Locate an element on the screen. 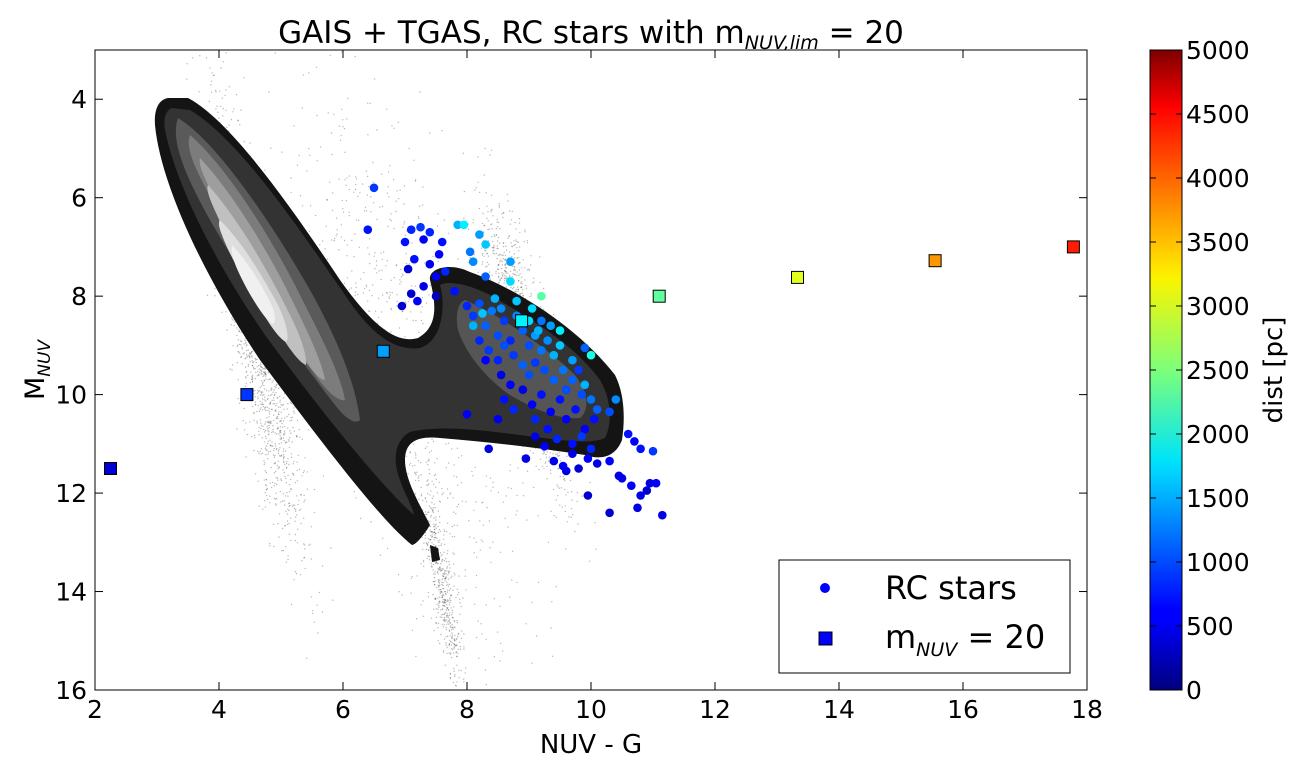 The height and width of the screenshot is (769, 1309). colorbar-tick-label: 3000 is located at coordinates (1218, 306).